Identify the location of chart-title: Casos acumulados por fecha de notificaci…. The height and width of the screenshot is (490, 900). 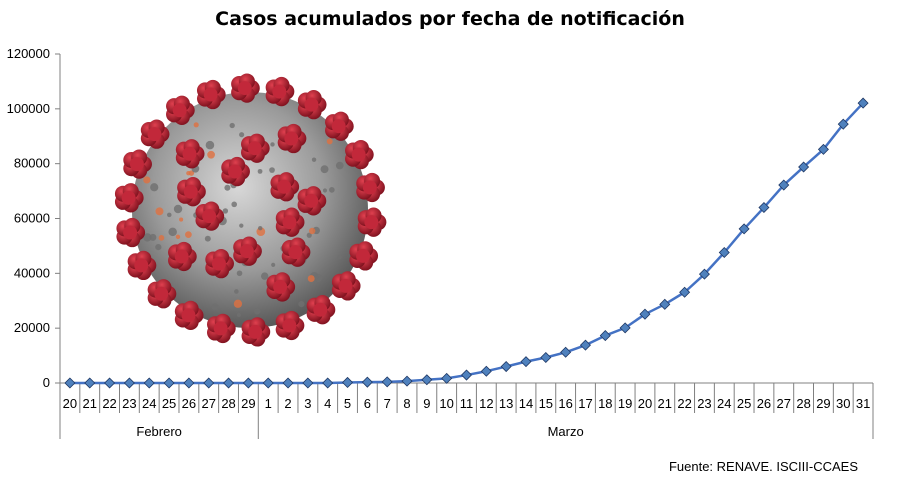
(450, 19).